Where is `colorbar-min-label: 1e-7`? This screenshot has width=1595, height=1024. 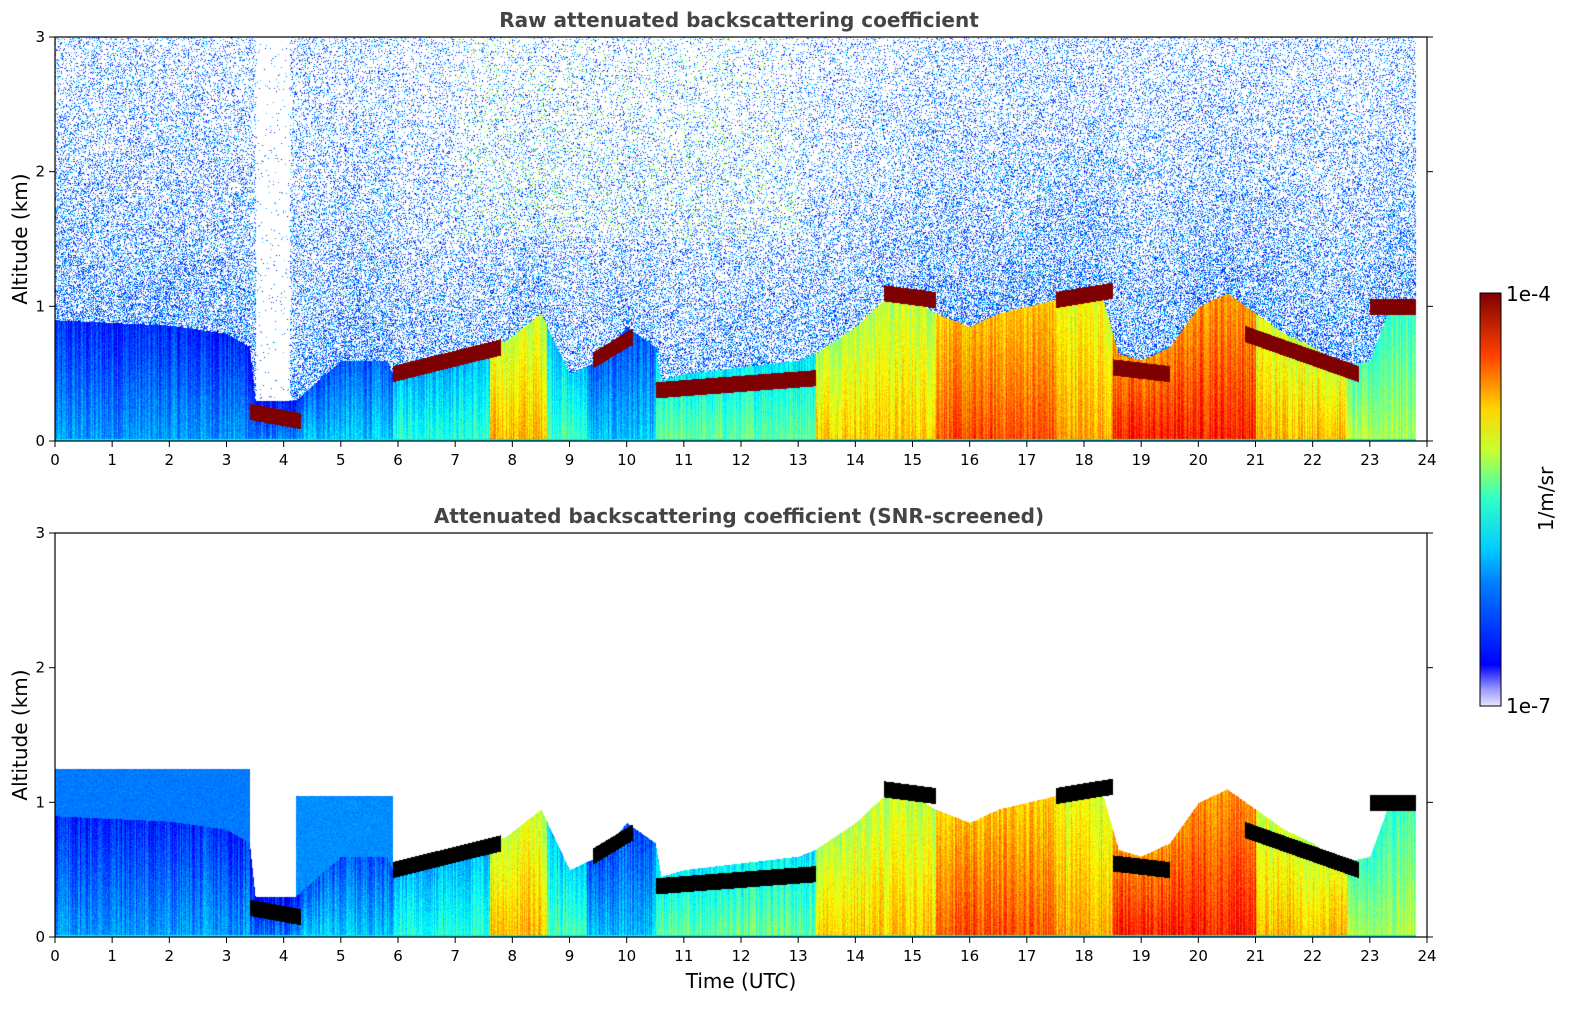
colorbar-min-label: 1e-7 is located at coordinates (1528, 706).